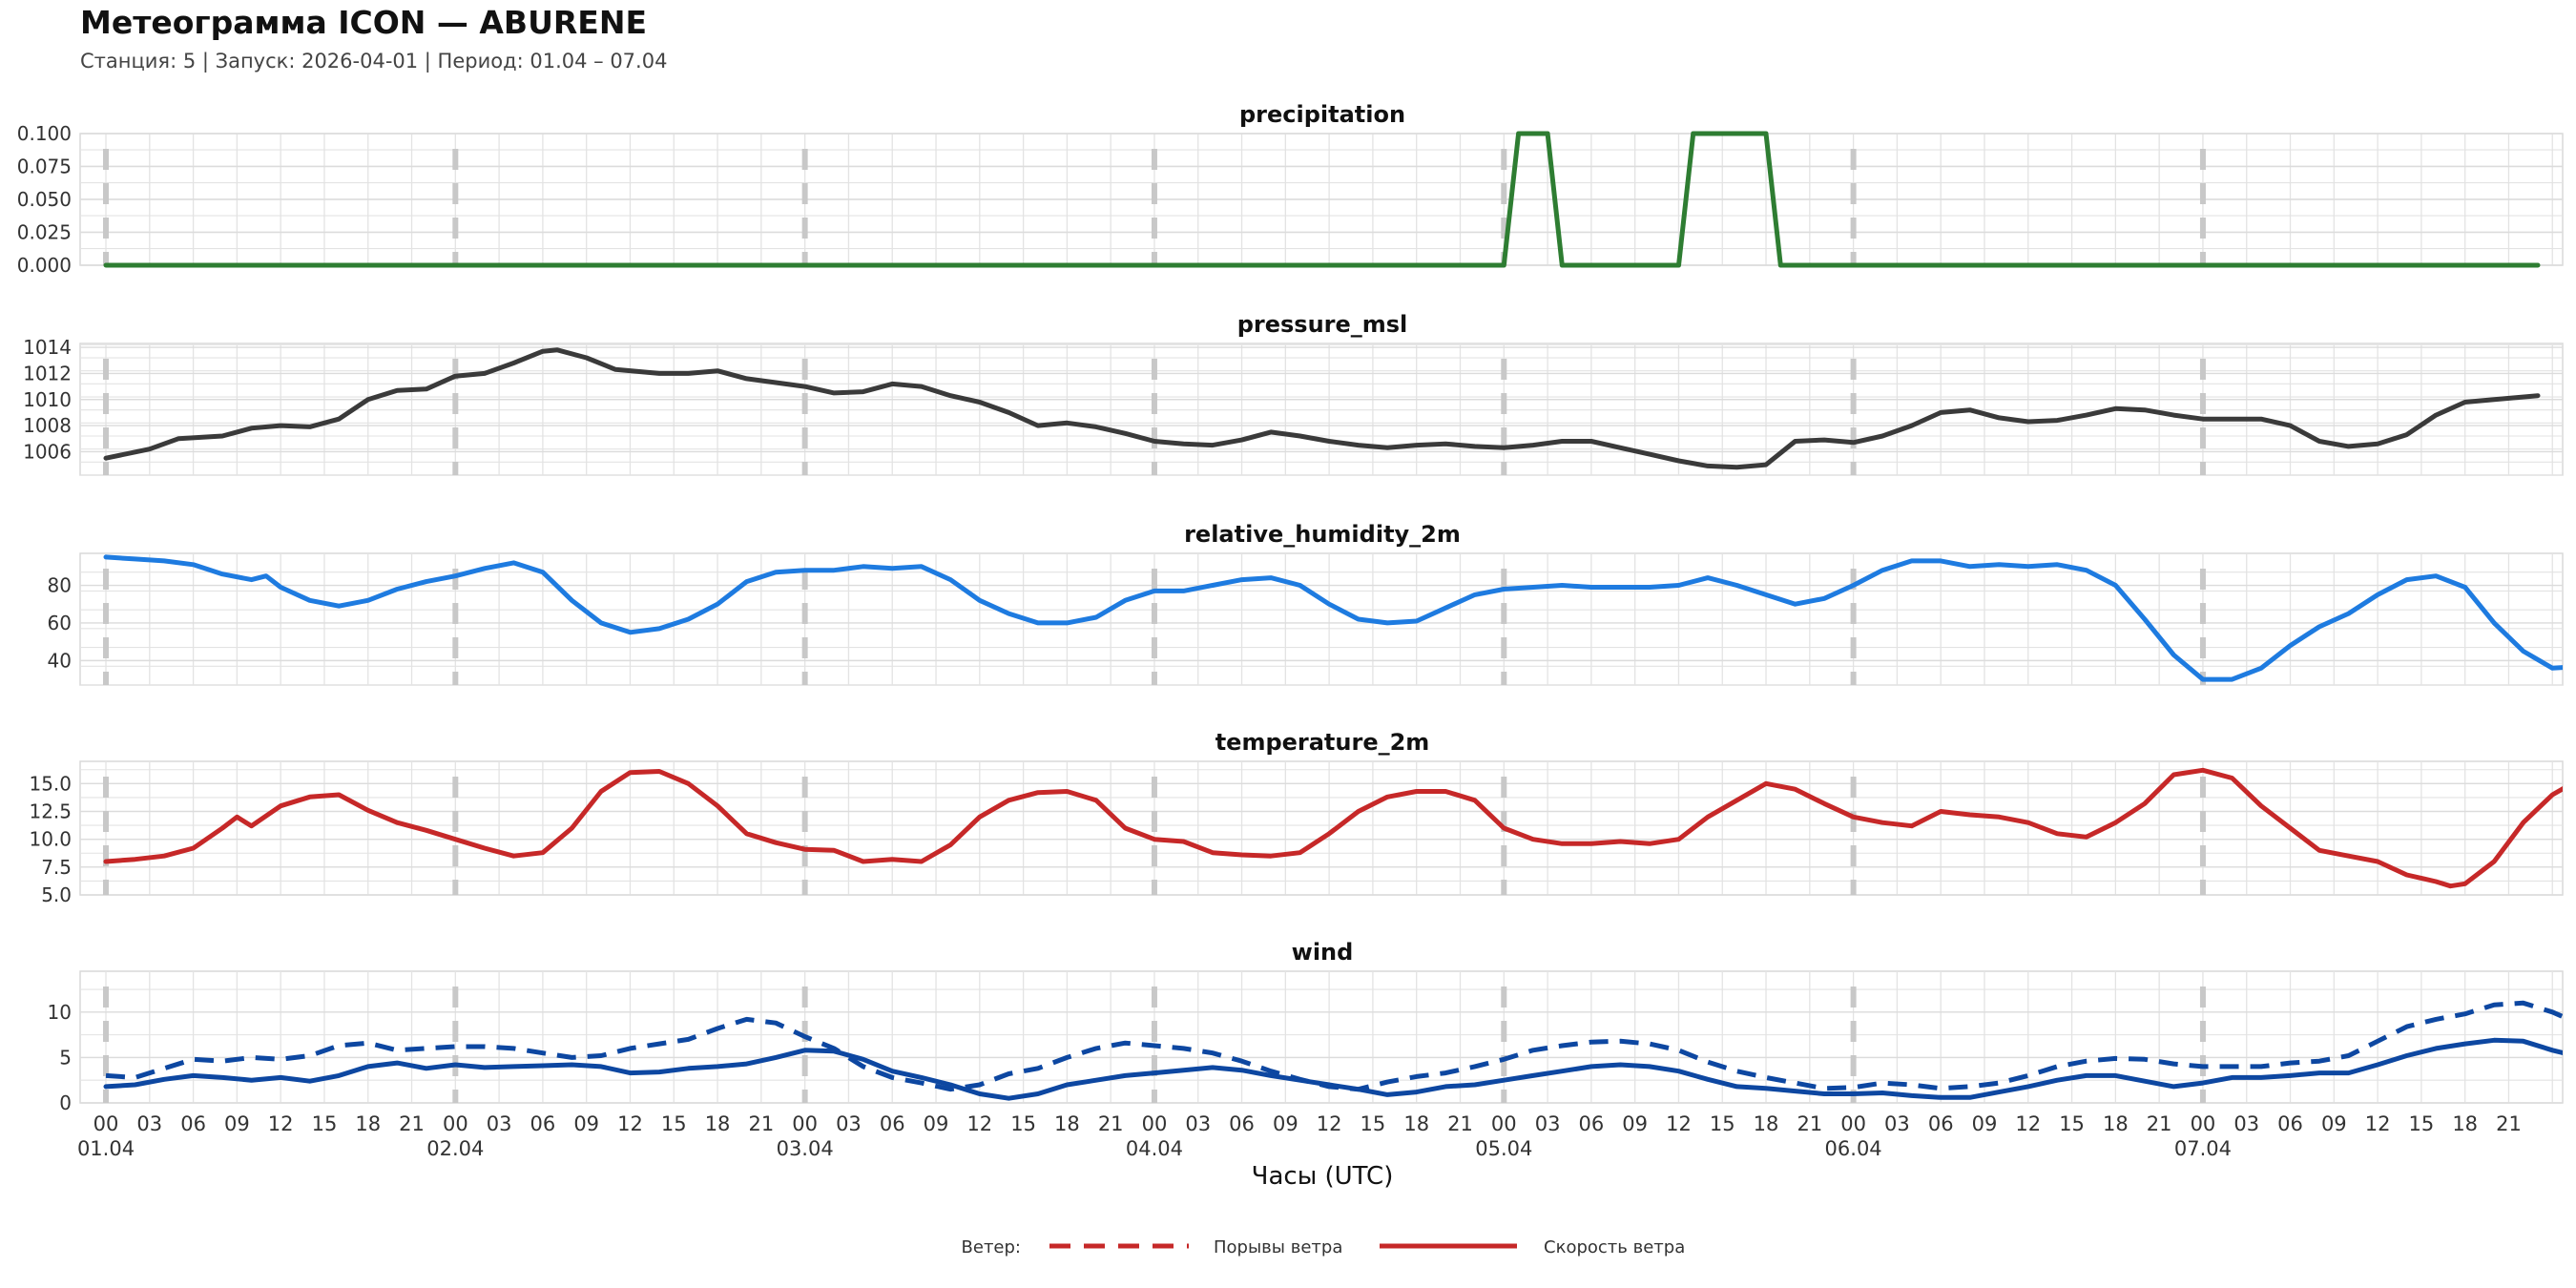  I want to click on series-line-temperature-2m, so click(1333, 828).